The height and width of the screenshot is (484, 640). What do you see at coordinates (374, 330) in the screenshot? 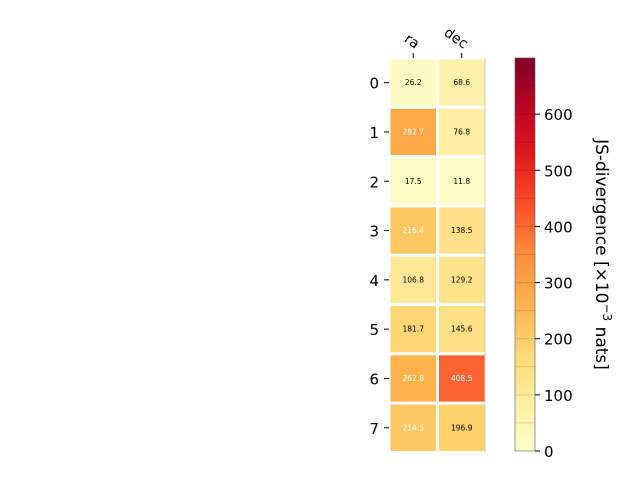
I see `y-tick-label: 5` at bounding box center [374, 330].